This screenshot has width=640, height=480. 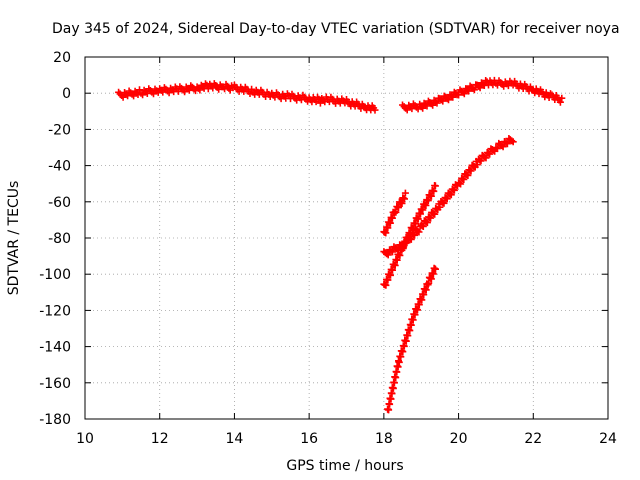 I want to click on y-tick-label: -60, so click(x=59, y=203).